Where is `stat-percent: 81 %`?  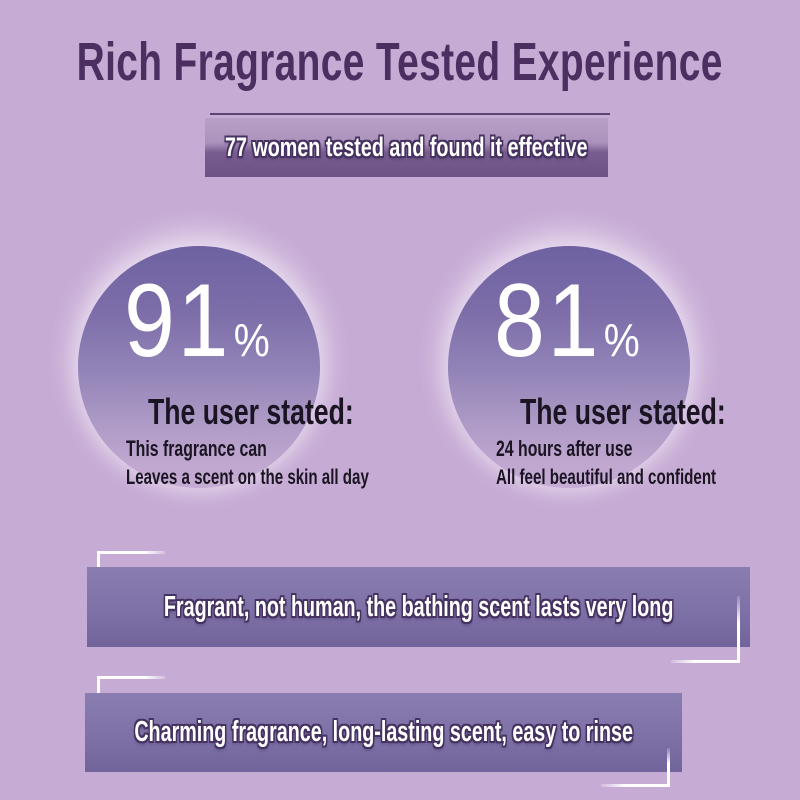 stat-percent: 81 % is located at coordinates (567, 321).